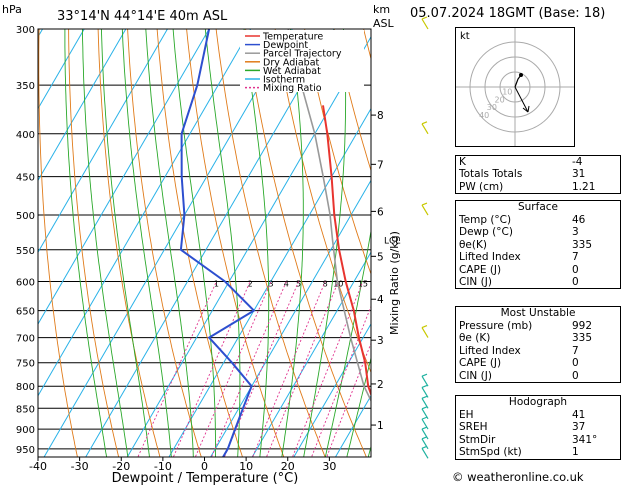 The height and width of the screenshot is (486, 629). Describe the element at coordinates (538, 282) in the screenshot. I see `param-row: CIN (J) 0` at that location.